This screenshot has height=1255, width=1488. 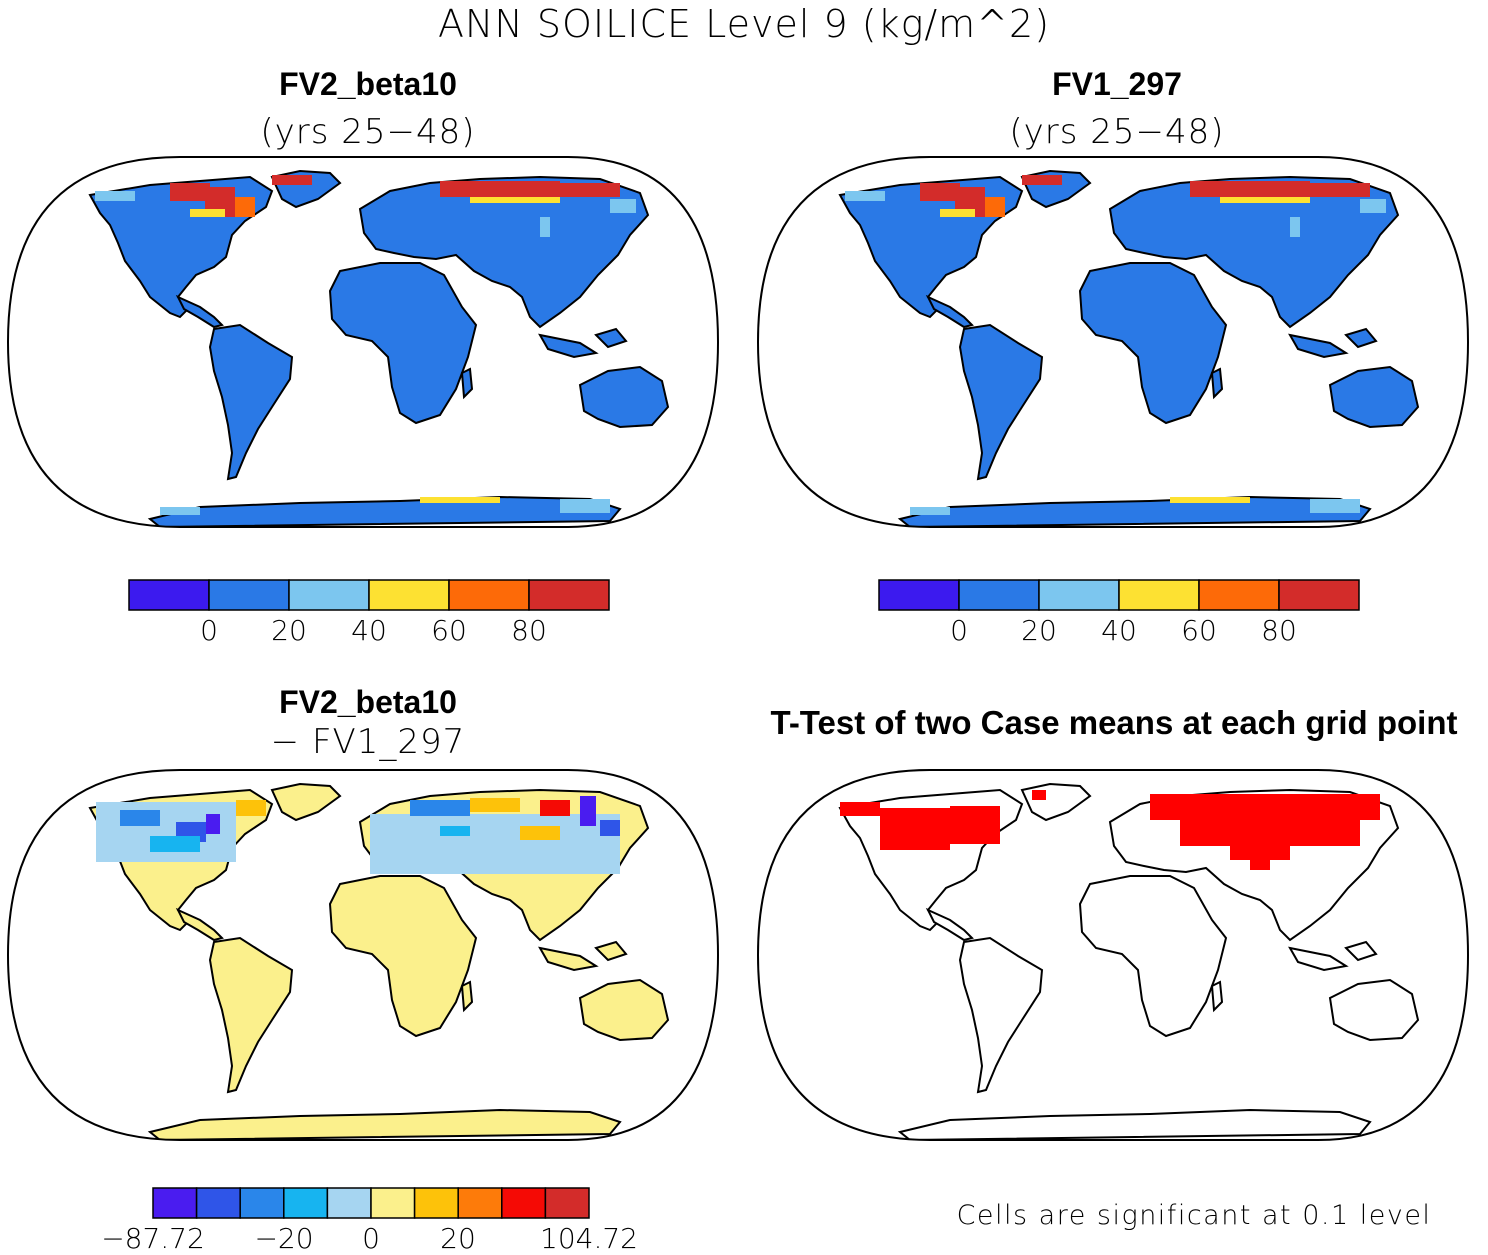 I want to click on cb3-tick: 104.72, so click(x=589, y=1238).